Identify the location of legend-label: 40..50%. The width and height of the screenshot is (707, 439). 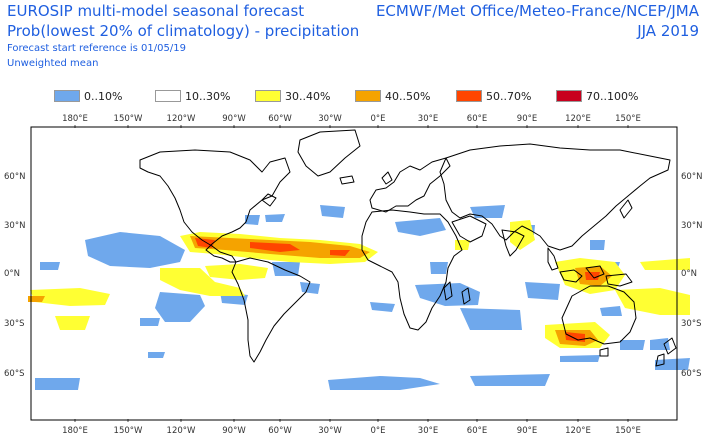
(408, 96).